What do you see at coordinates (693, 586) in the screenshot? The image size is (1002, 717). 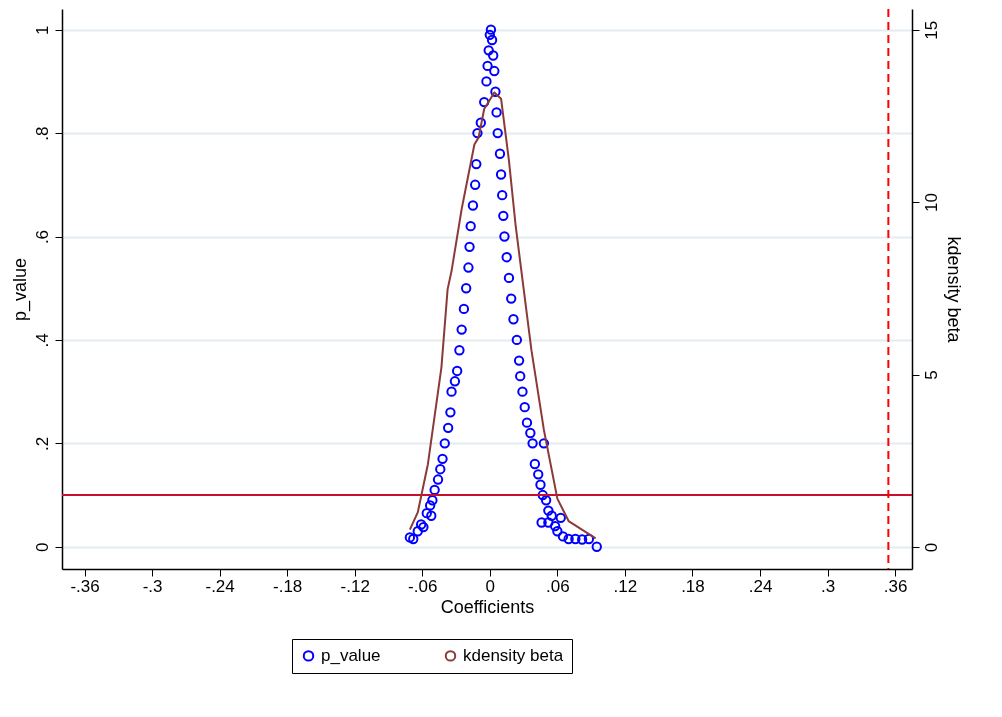 I see `x-tick-label: .18` at bounding box center [693, 586].